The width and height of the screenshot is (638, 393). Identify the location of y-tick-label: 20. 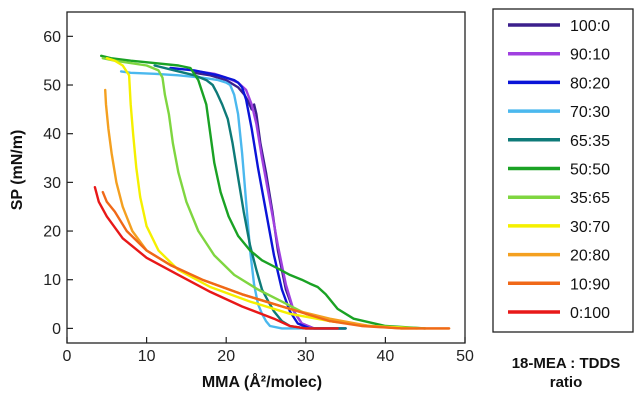
(52, 232).